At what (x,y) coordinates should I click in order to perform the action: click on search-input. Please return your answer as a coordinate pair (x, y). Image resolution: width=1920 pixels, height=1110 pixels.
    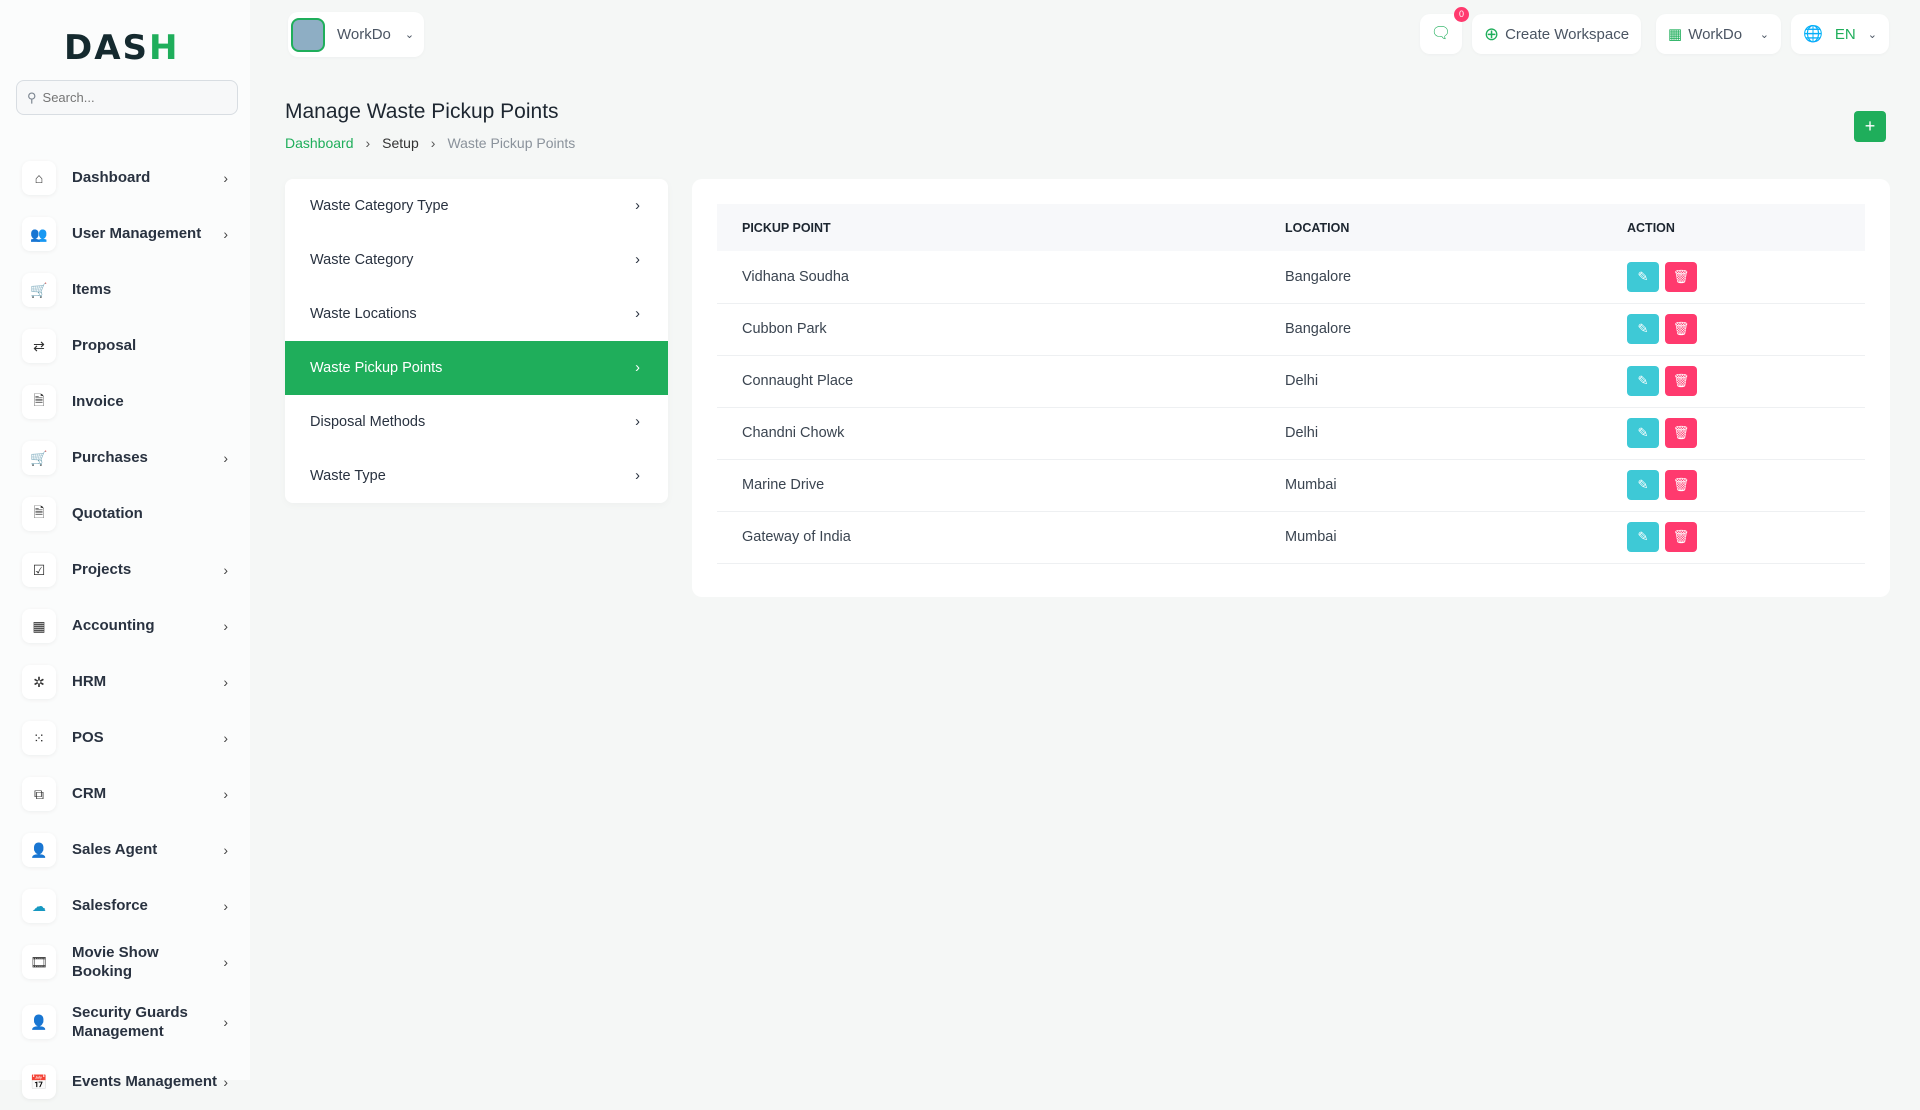
    Looking at the image, I should click on (132, 97).